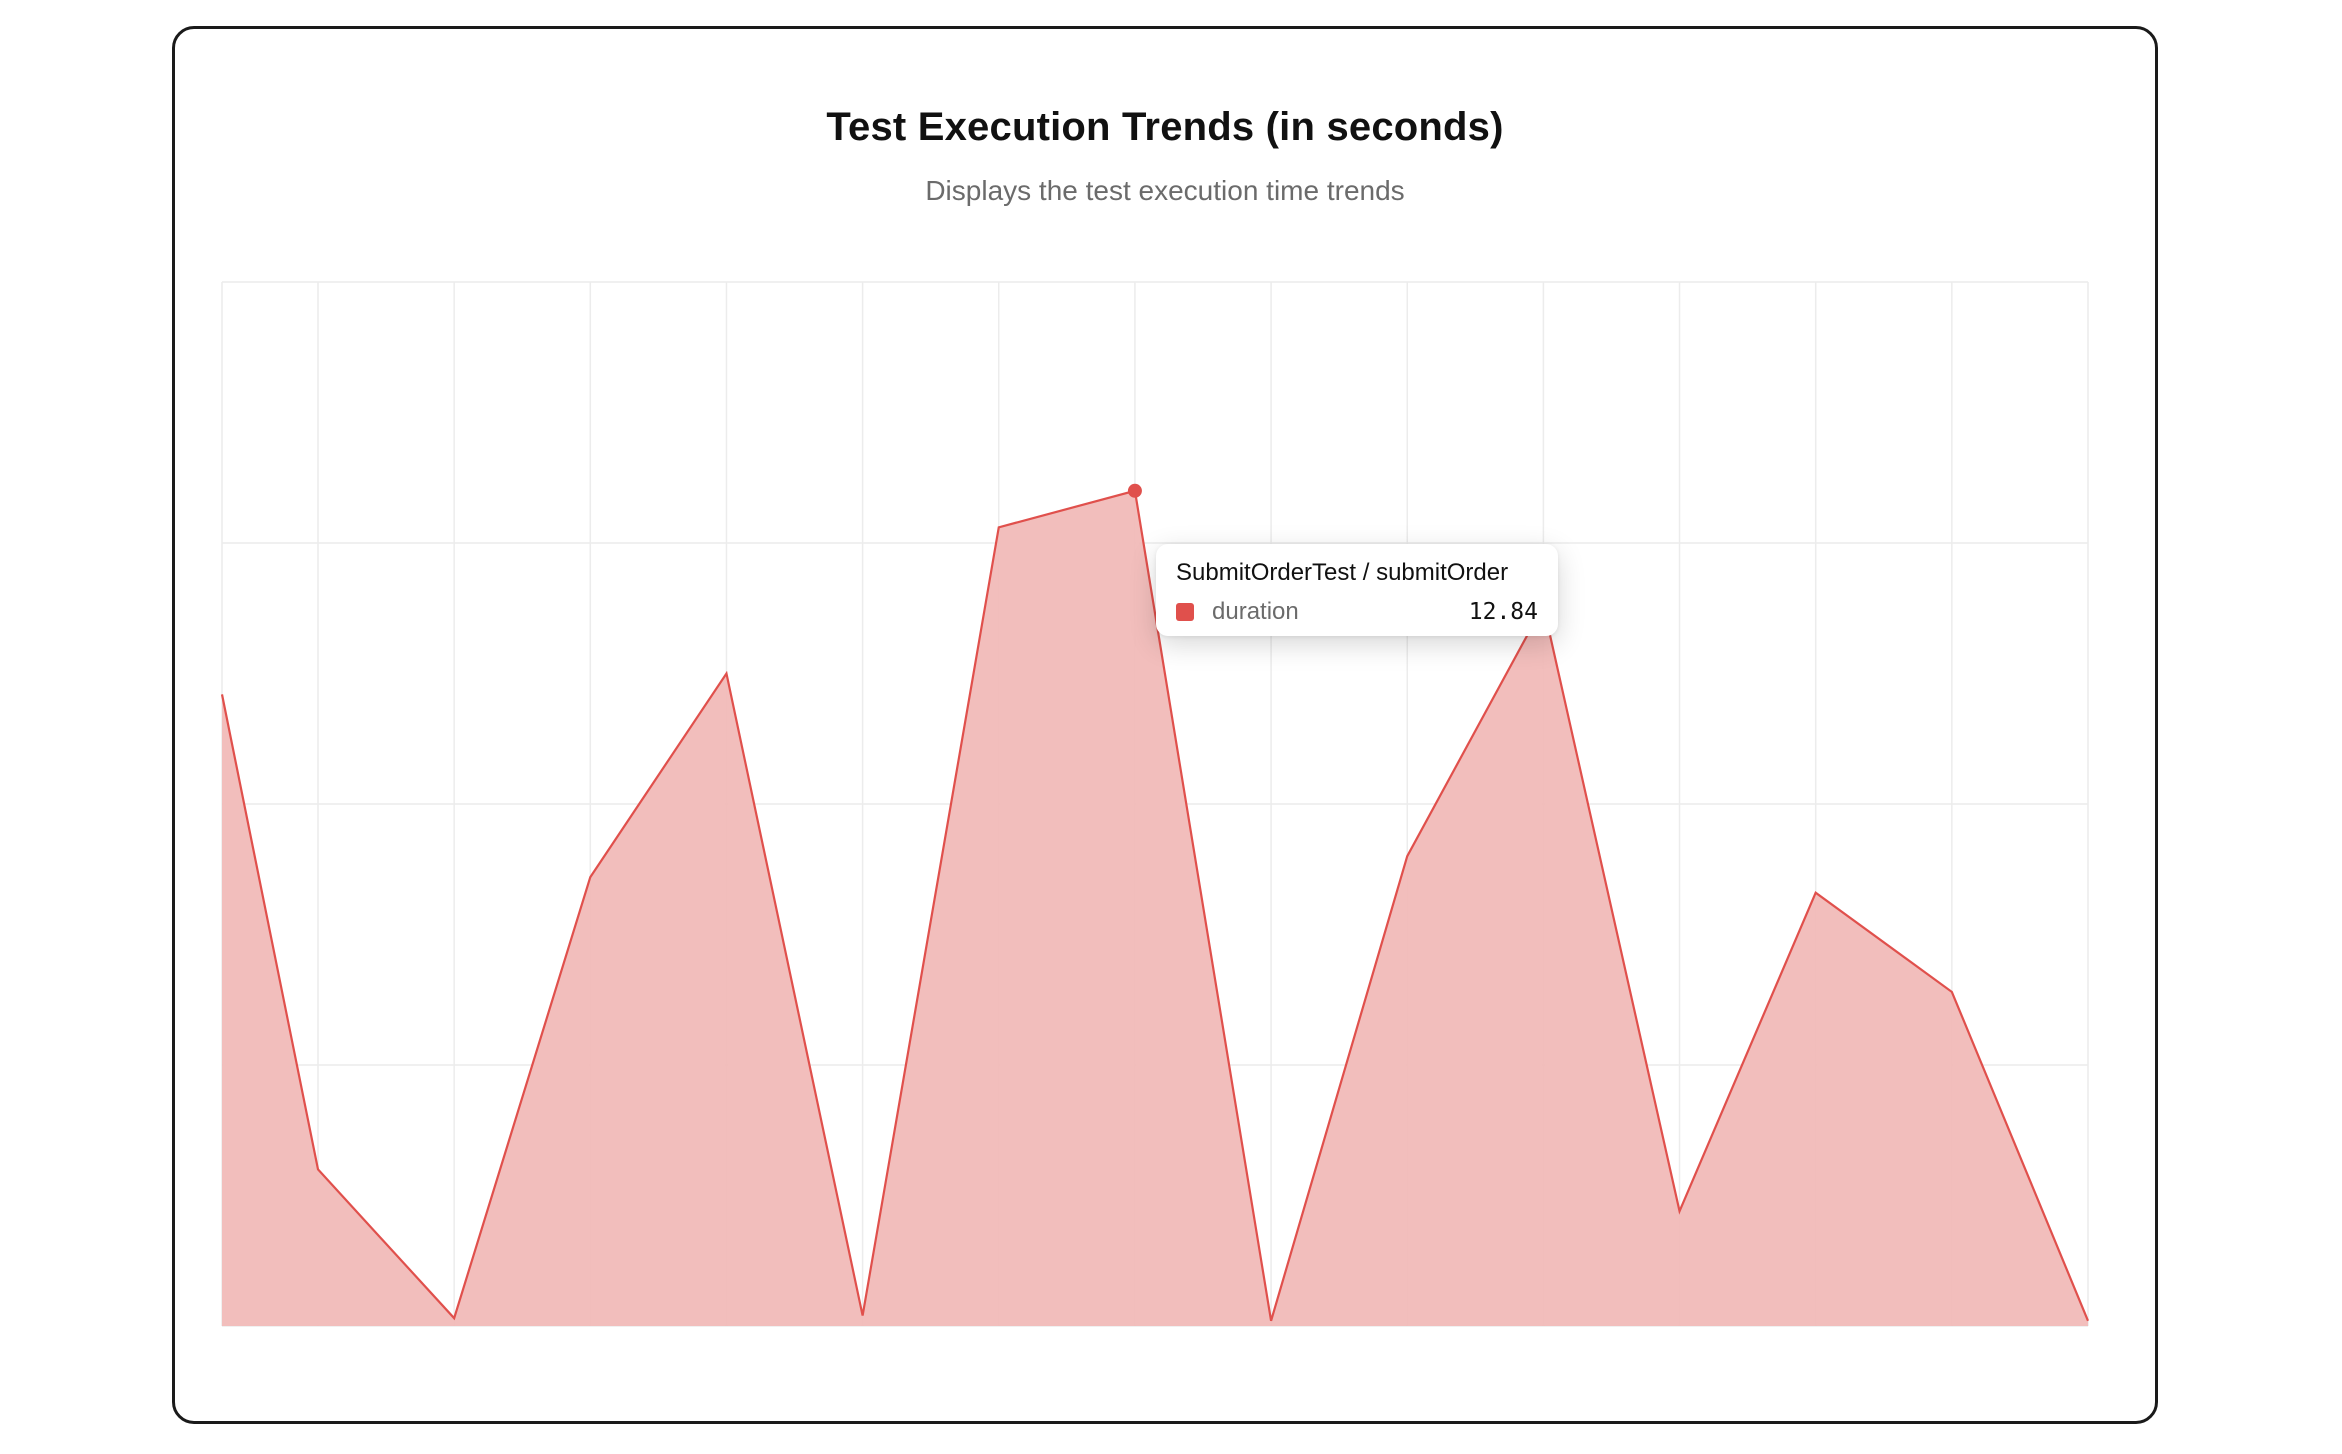  What do you see at coordinates (1255, 611) in the screenshot?
I see `tooltip-series-label: duration` at bounding box center [1255, 611].